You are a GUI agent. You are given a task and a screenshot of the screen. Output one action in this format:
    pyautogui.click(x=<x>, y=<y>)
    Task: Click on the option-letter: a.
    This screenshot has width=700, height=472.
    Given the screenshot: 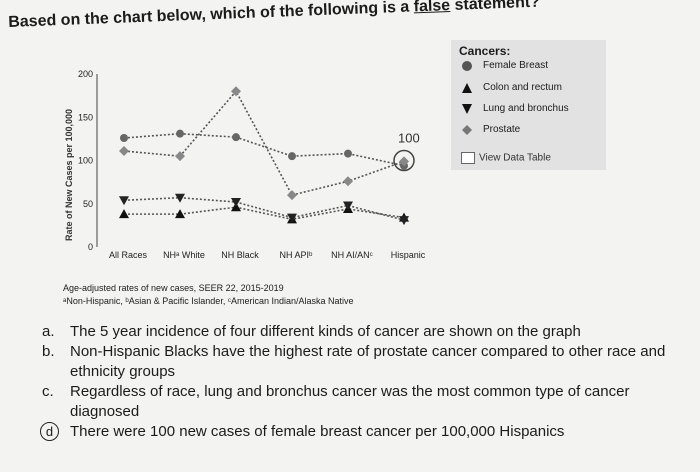 What is the action you would take?
    pyautogui.click(x=48, y=331)
    